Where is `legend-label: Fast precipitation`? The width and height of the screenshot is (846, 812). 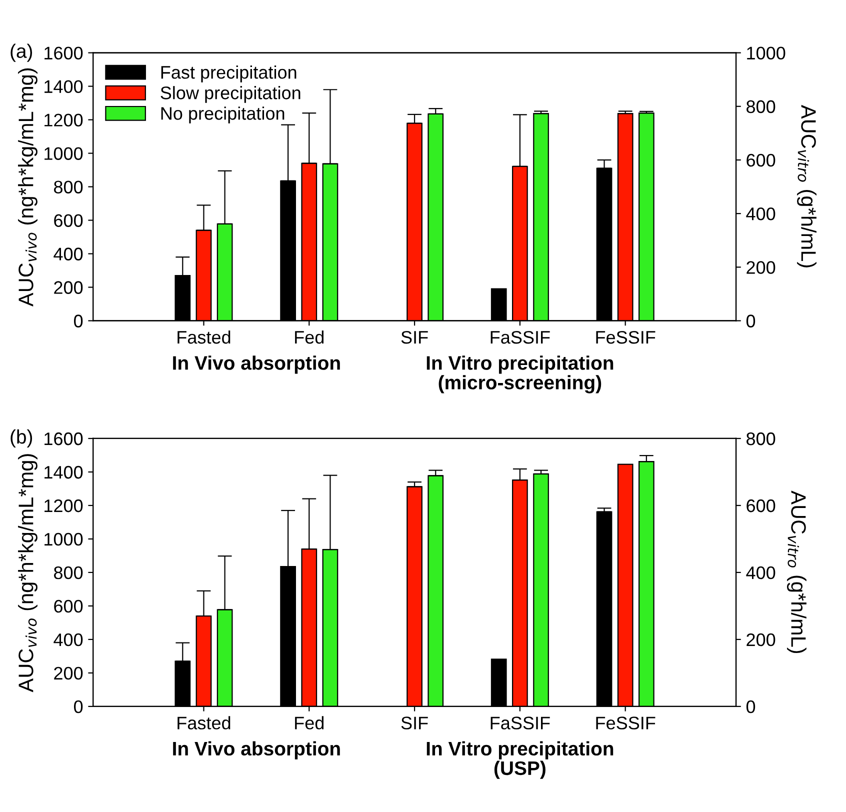
legend-label: Fast precipitation is located at coordinates (228, 74).